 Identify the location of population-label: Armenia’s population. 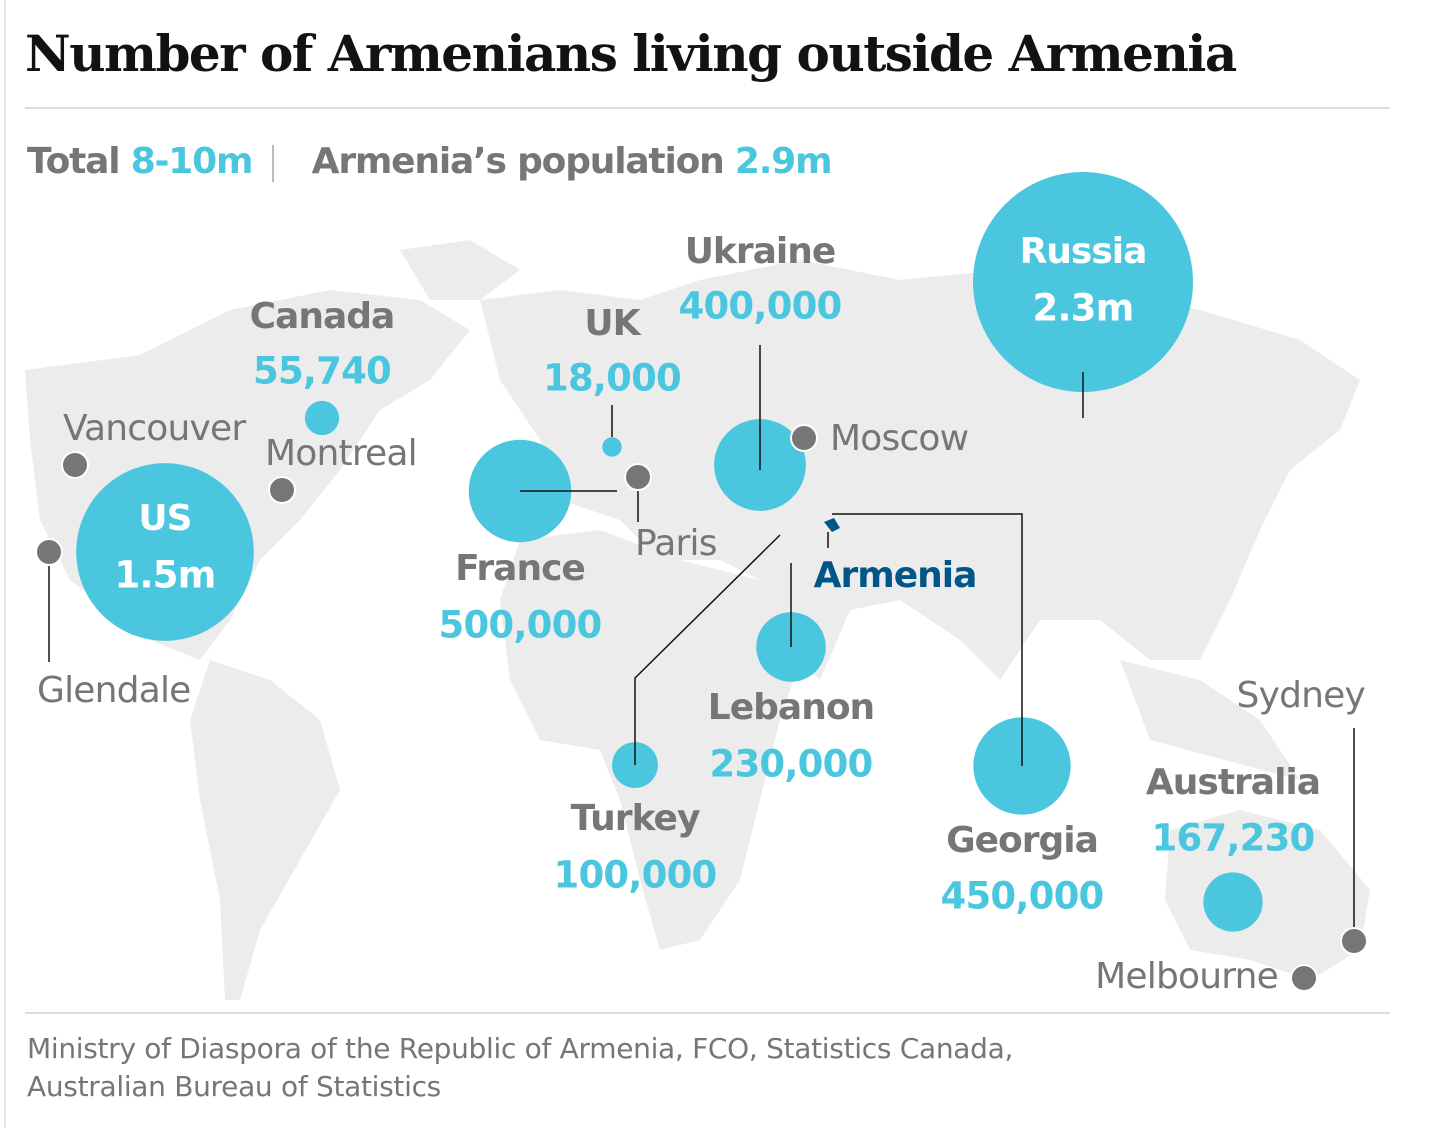
(518, 161).